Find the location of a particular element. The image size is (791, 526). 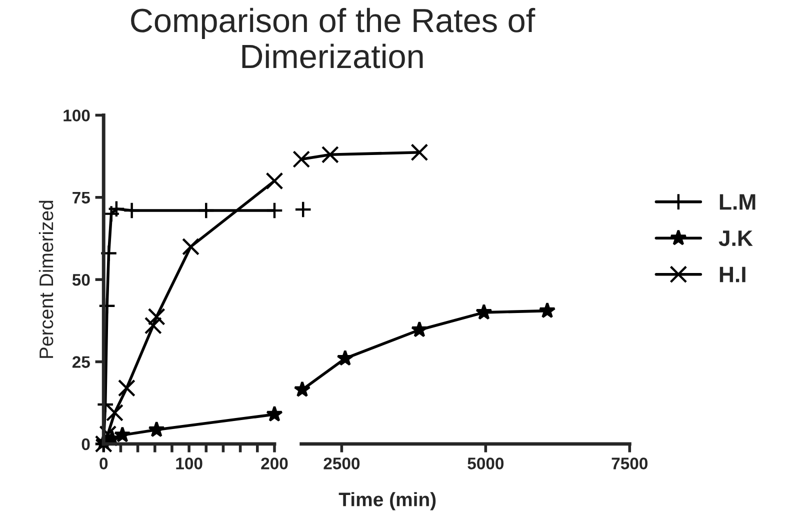

y-tick-label: 75 is located at coordinates (81, 198).